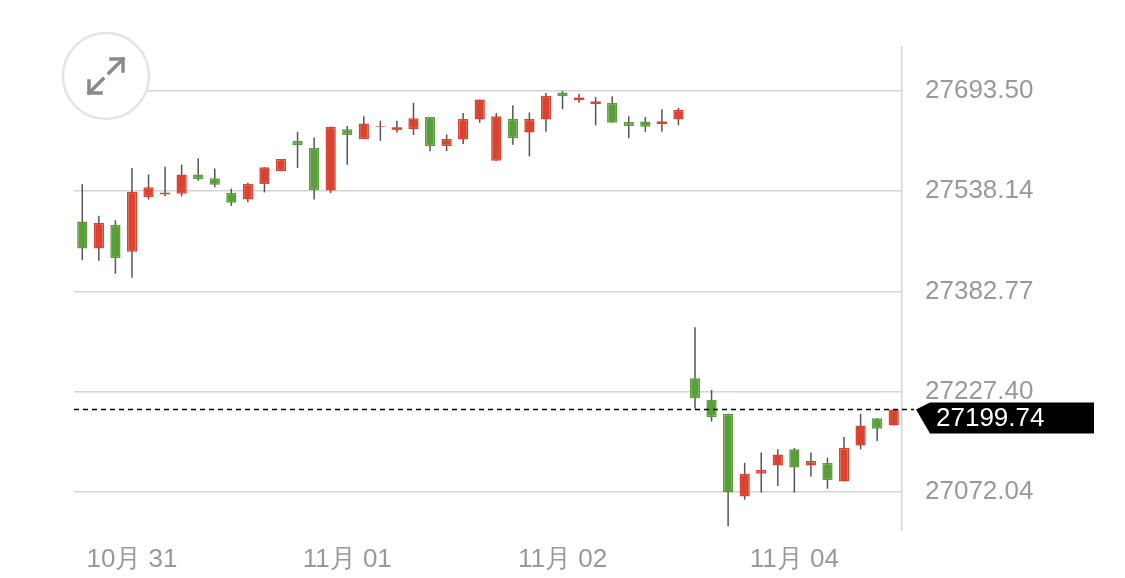 This screenshot has width=1125, height=578. I want to click on y-tick-label: 27227.40, so click(979, 389).